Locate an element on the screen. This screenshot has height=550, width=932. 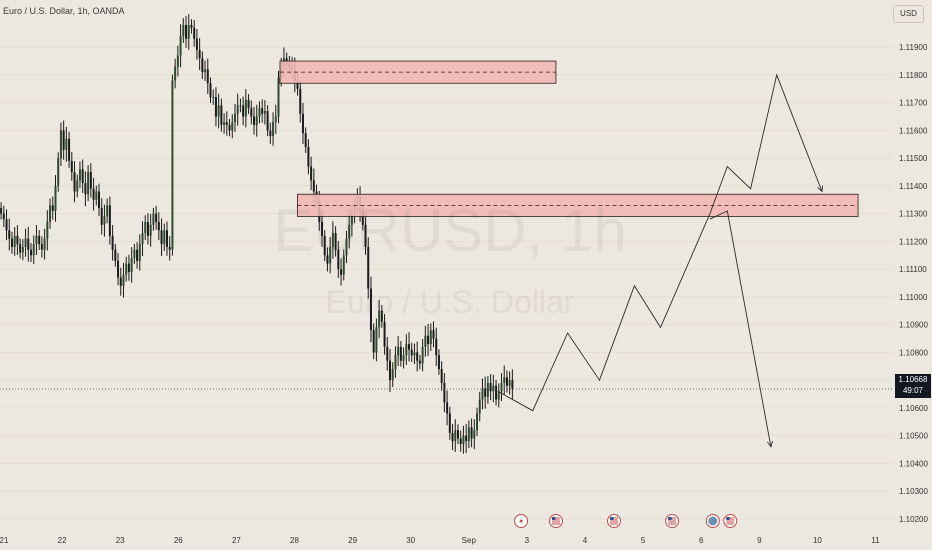
time-axis-label: 27 is located at coordinates (236, 540).